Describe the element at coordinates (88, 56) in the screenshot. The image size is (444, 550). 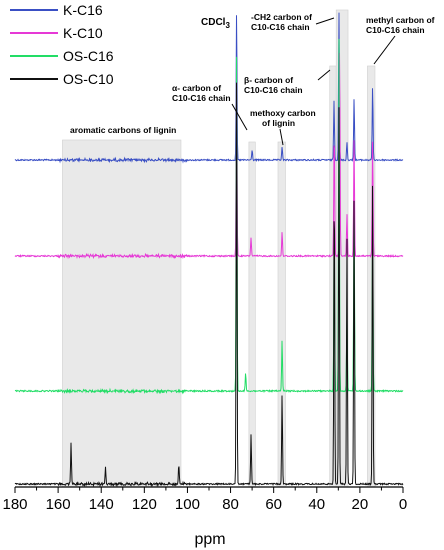
I see `legend-label-os-c16: OS-C16` at that location.